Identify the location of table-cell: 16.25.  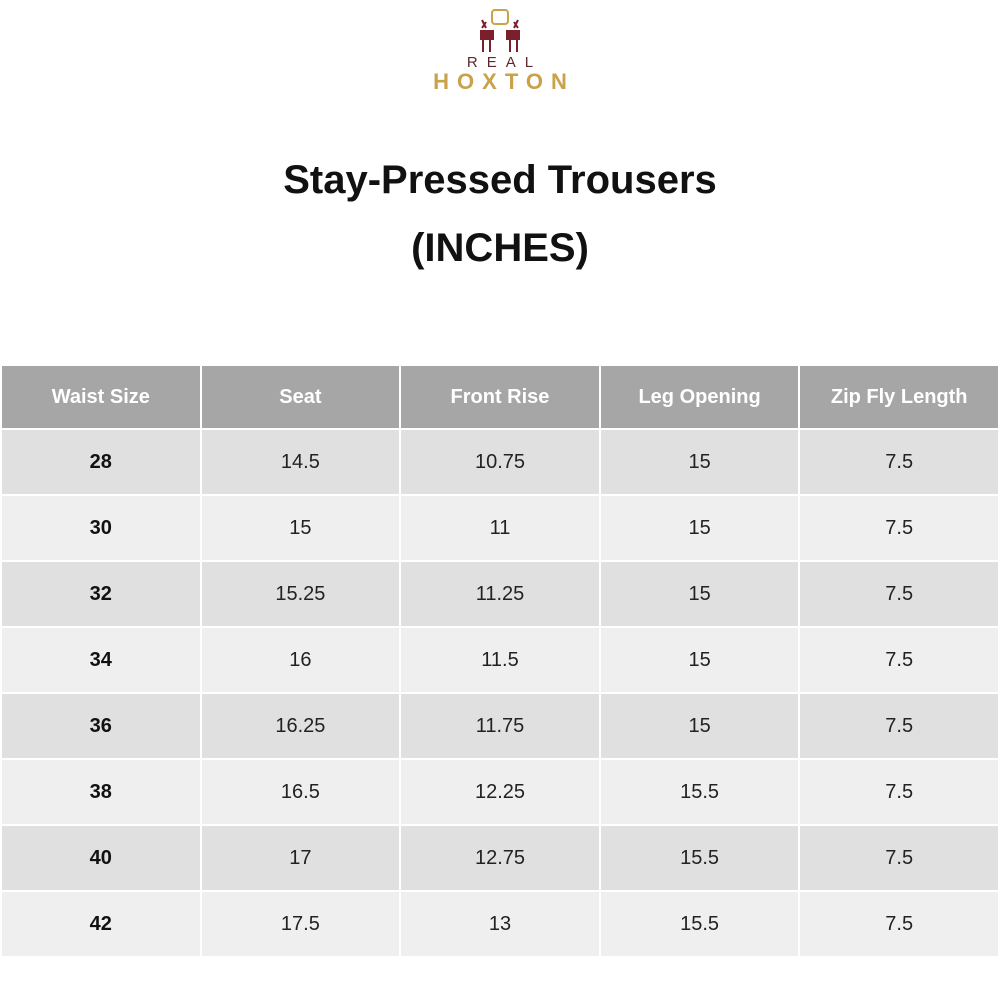
(300, 726).